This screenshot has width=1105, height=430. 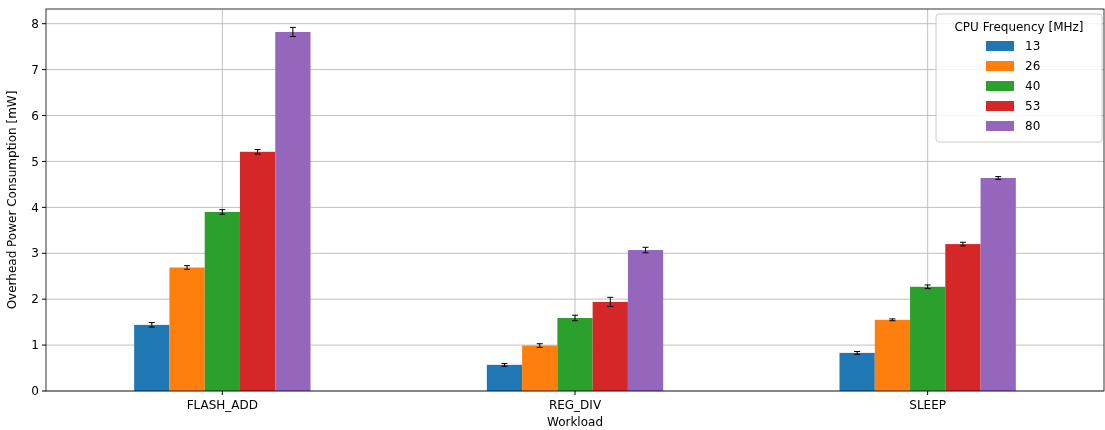 I want to click on legend-label: 40, so click(x=1033, y=86).